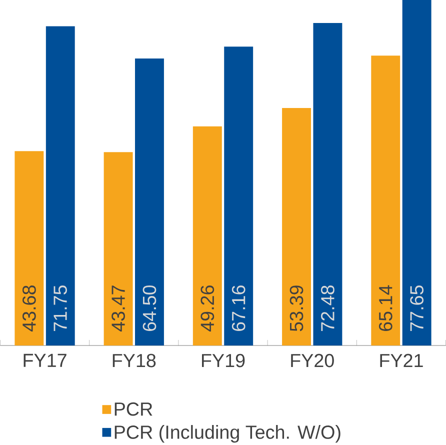  I want to click on x-tick-label: FY17, so click(45, 360).